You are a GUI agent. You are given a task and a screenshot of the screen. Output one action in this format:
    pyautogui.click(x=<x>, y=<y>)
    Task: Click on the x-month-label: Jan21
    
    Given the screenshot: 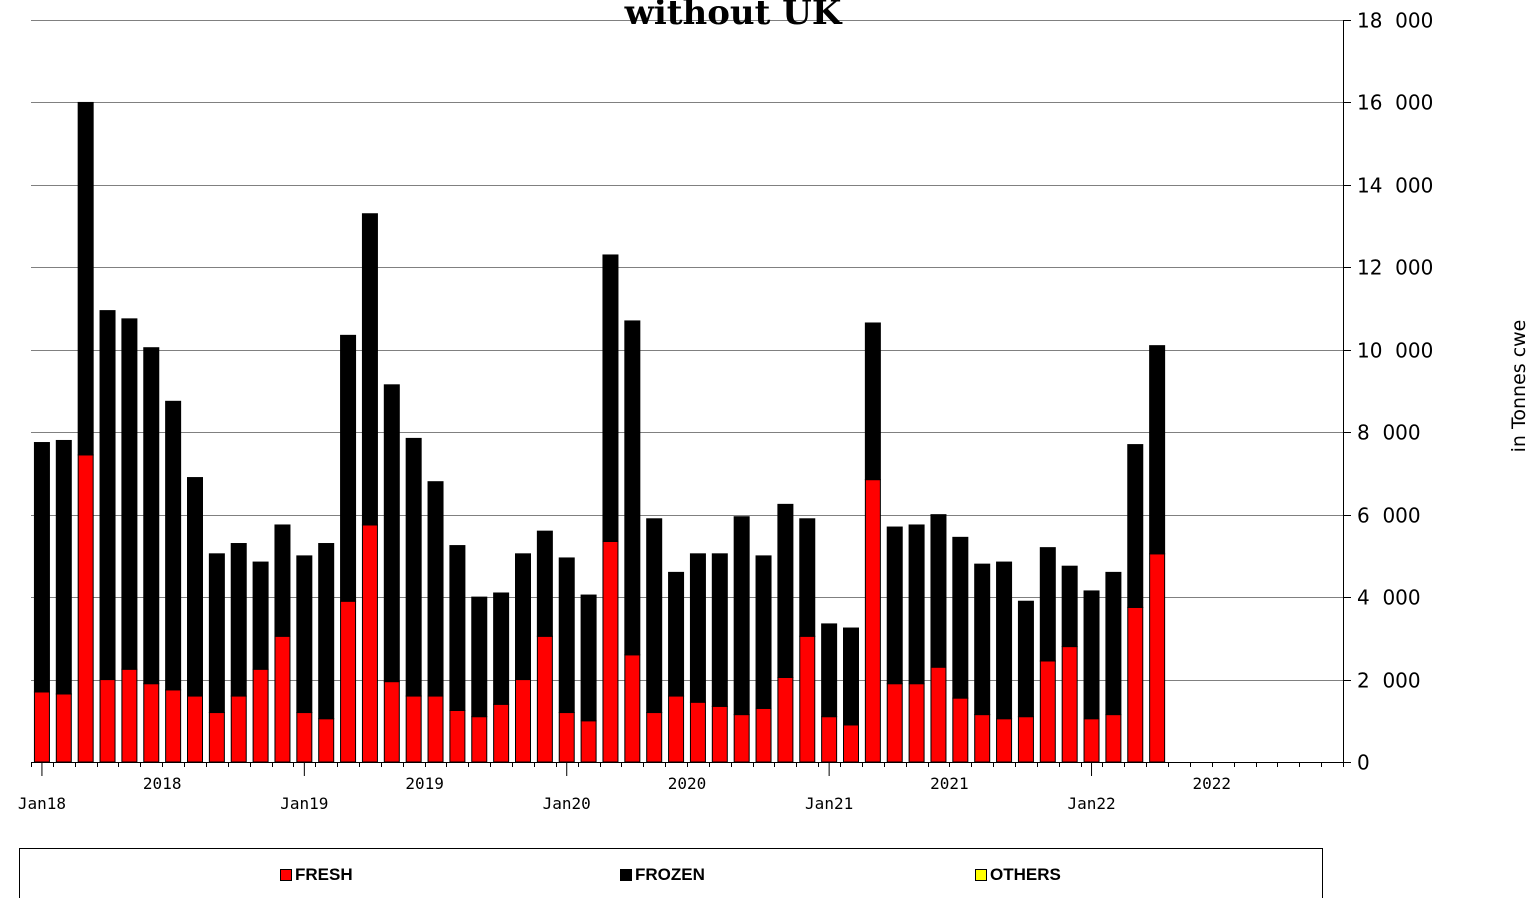 What is the action you would take?
    pyautogui.click(x=829, y=803)
    